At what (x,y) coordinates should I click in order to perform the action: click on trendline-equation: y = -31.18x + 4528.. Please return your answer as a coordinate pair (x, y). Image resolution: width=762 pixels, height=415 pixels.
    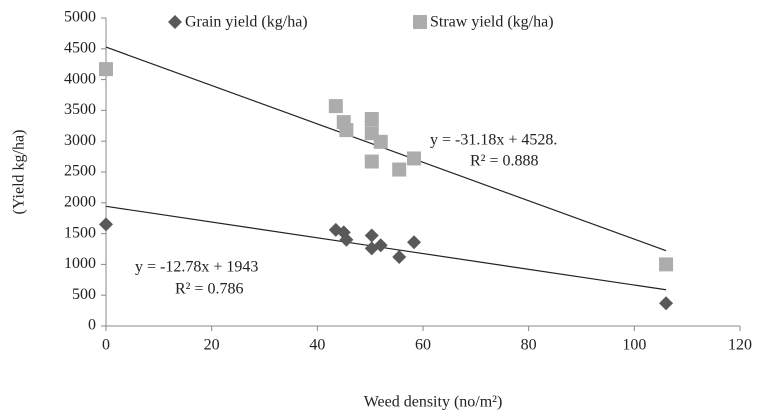
    Looking at the image, I should click on (493, 140).